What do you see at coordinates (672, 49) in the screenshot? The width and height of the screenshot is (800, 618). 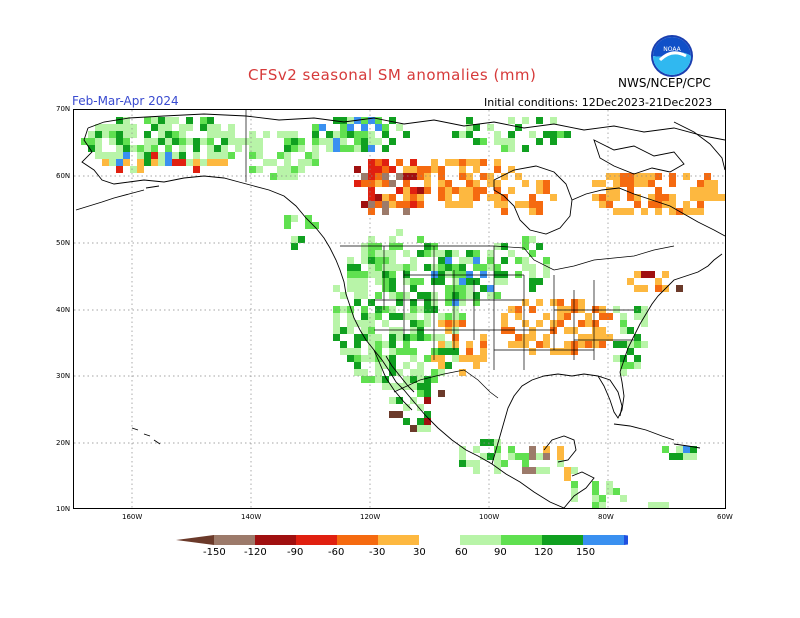 I see `logo-text: NOAA` at bounding box center [672, 49].